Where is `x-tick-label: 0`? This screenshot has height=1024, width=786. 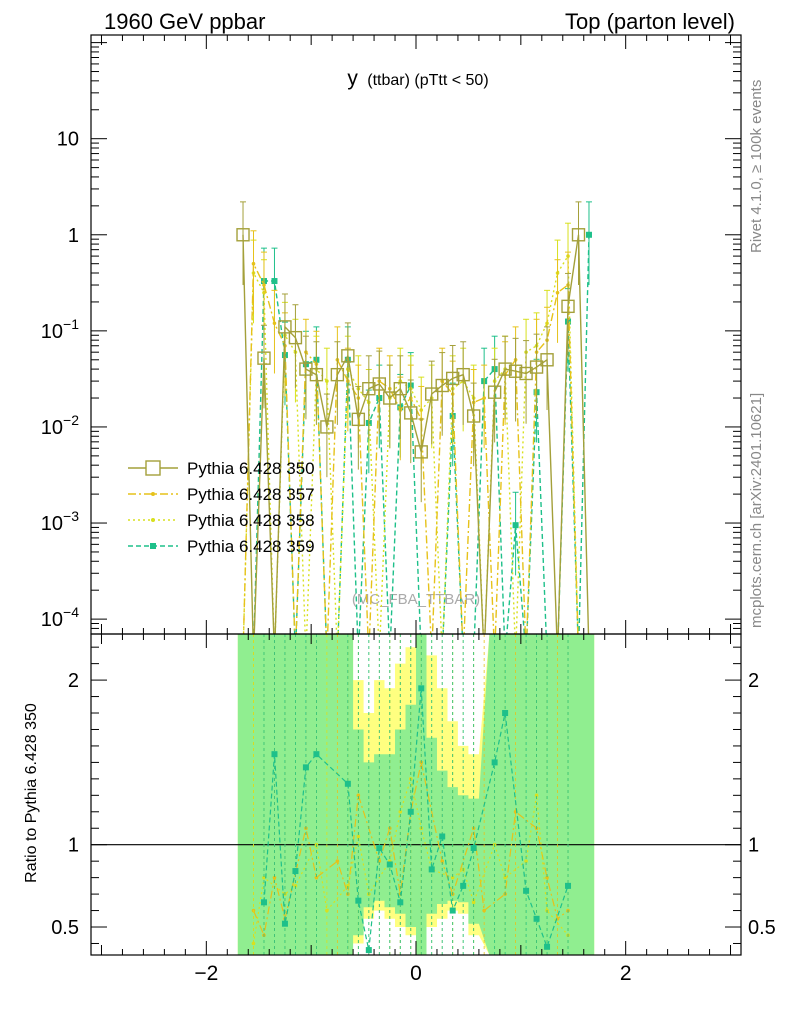
x-tick-label: 0 is located at coordinates (416, 973).